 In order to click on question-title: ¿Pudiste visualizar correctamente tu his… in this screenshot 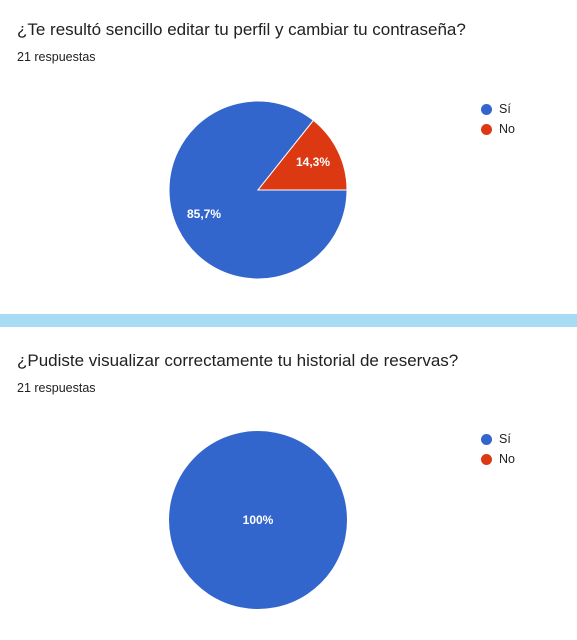, I will do `click(238, 360)`.